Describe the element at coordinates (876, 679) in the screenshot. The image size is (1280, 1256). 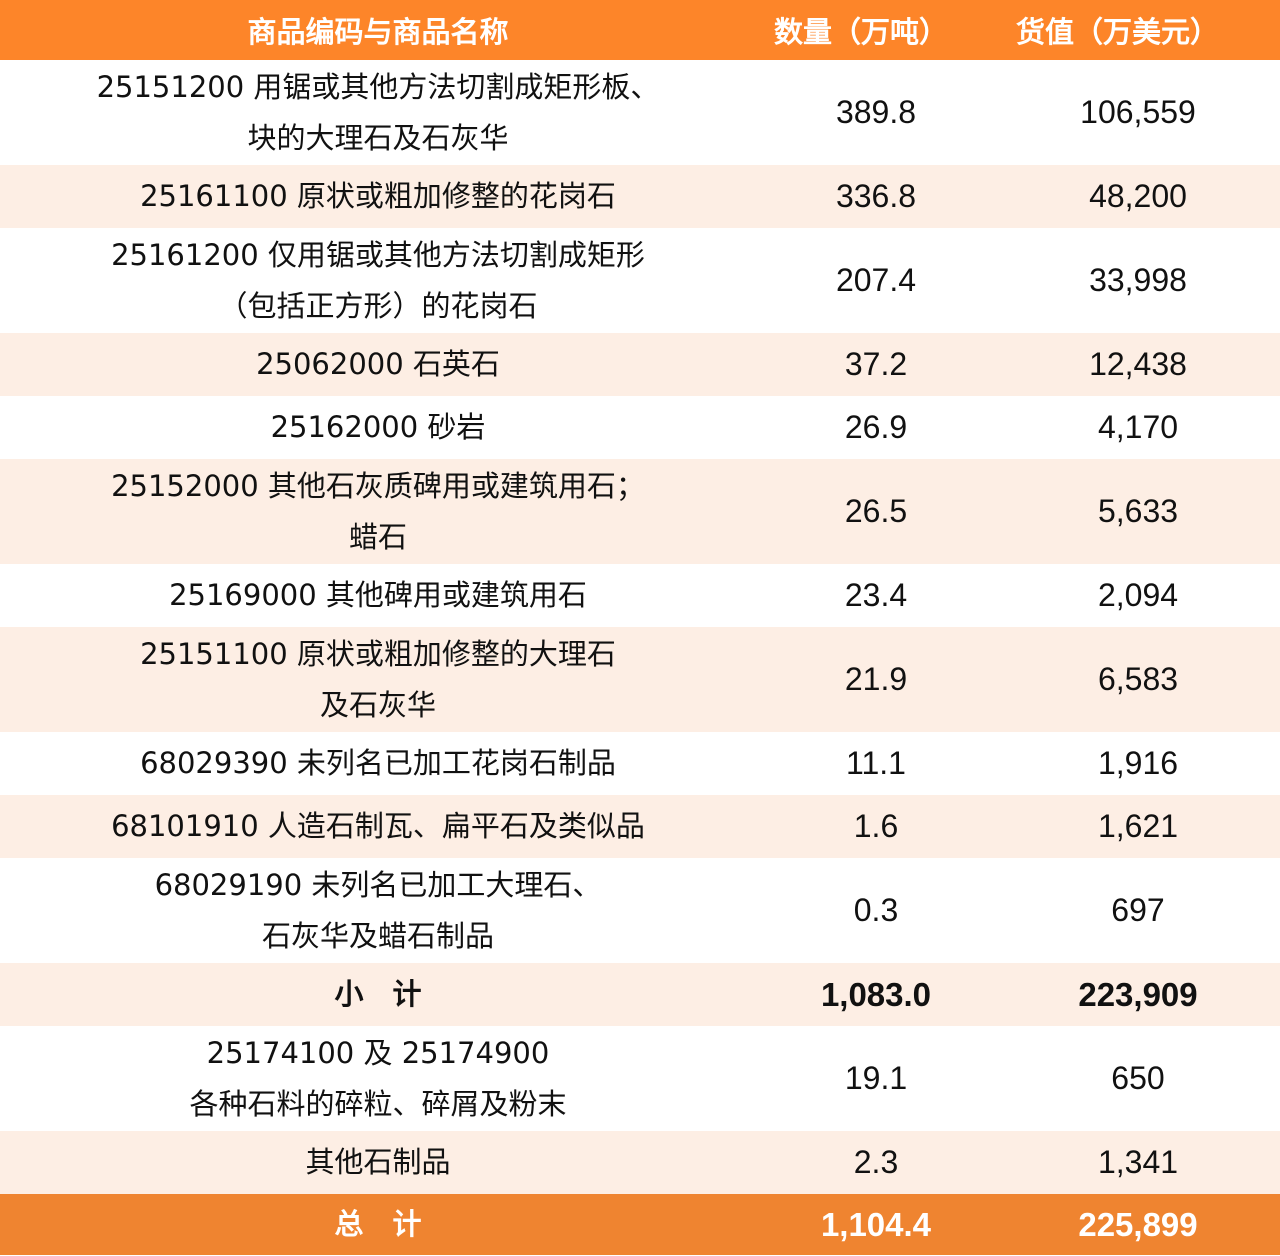
I see `row-quantity: 21.9` at that location.